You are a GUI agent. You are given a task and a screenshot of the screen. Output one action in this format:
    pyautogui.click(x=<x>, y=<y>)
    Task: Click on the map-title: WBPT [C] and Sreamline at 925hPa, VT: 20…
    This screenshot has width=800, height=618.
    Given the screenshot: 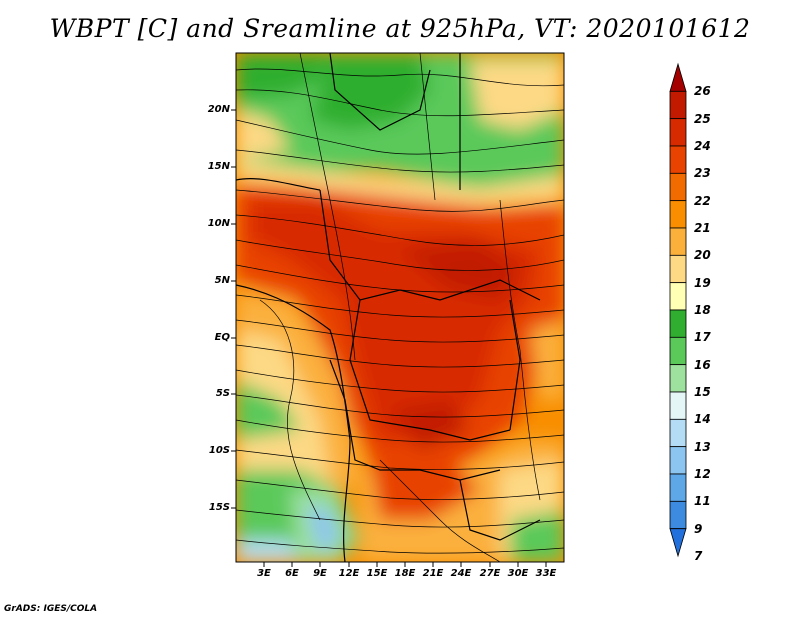 What is the action you would take?
    pyautogui.click(x=400, y=28)
    